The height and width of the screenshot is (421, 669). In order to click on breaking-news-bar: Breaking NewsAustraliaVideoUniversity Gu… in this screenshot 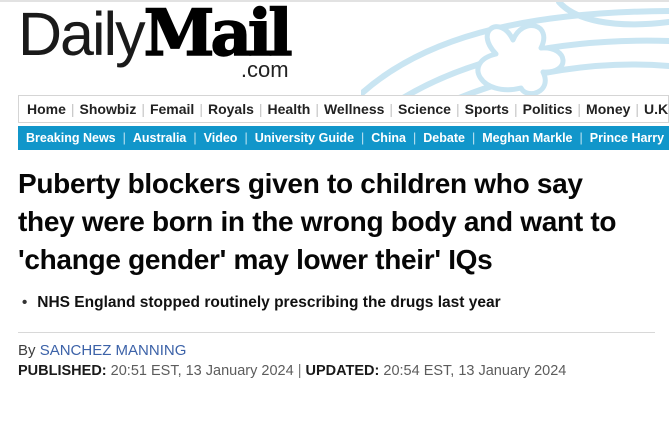, I will do `click(343, 138)`.